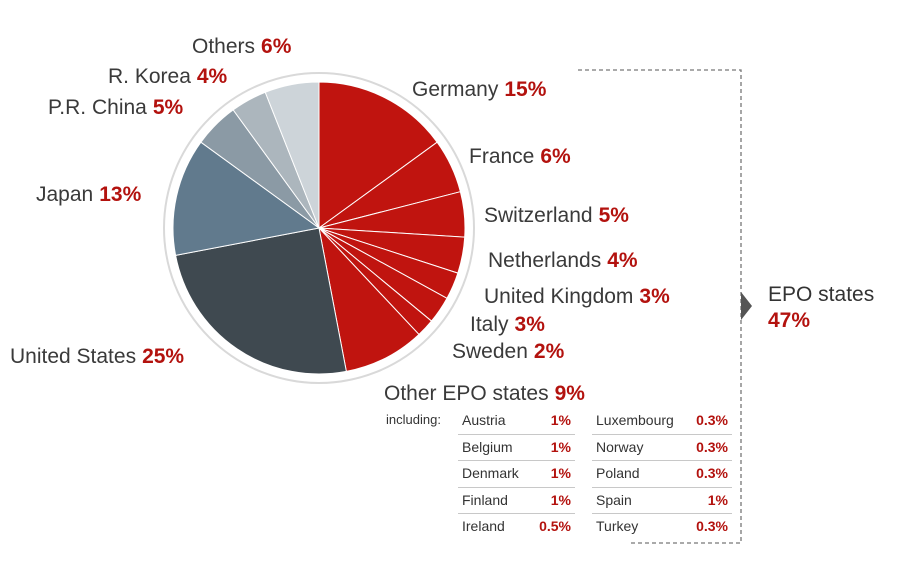 This screenshot has width=900, height=572. I want to click on slice-label-others: Others 6%, so click(241, 47).